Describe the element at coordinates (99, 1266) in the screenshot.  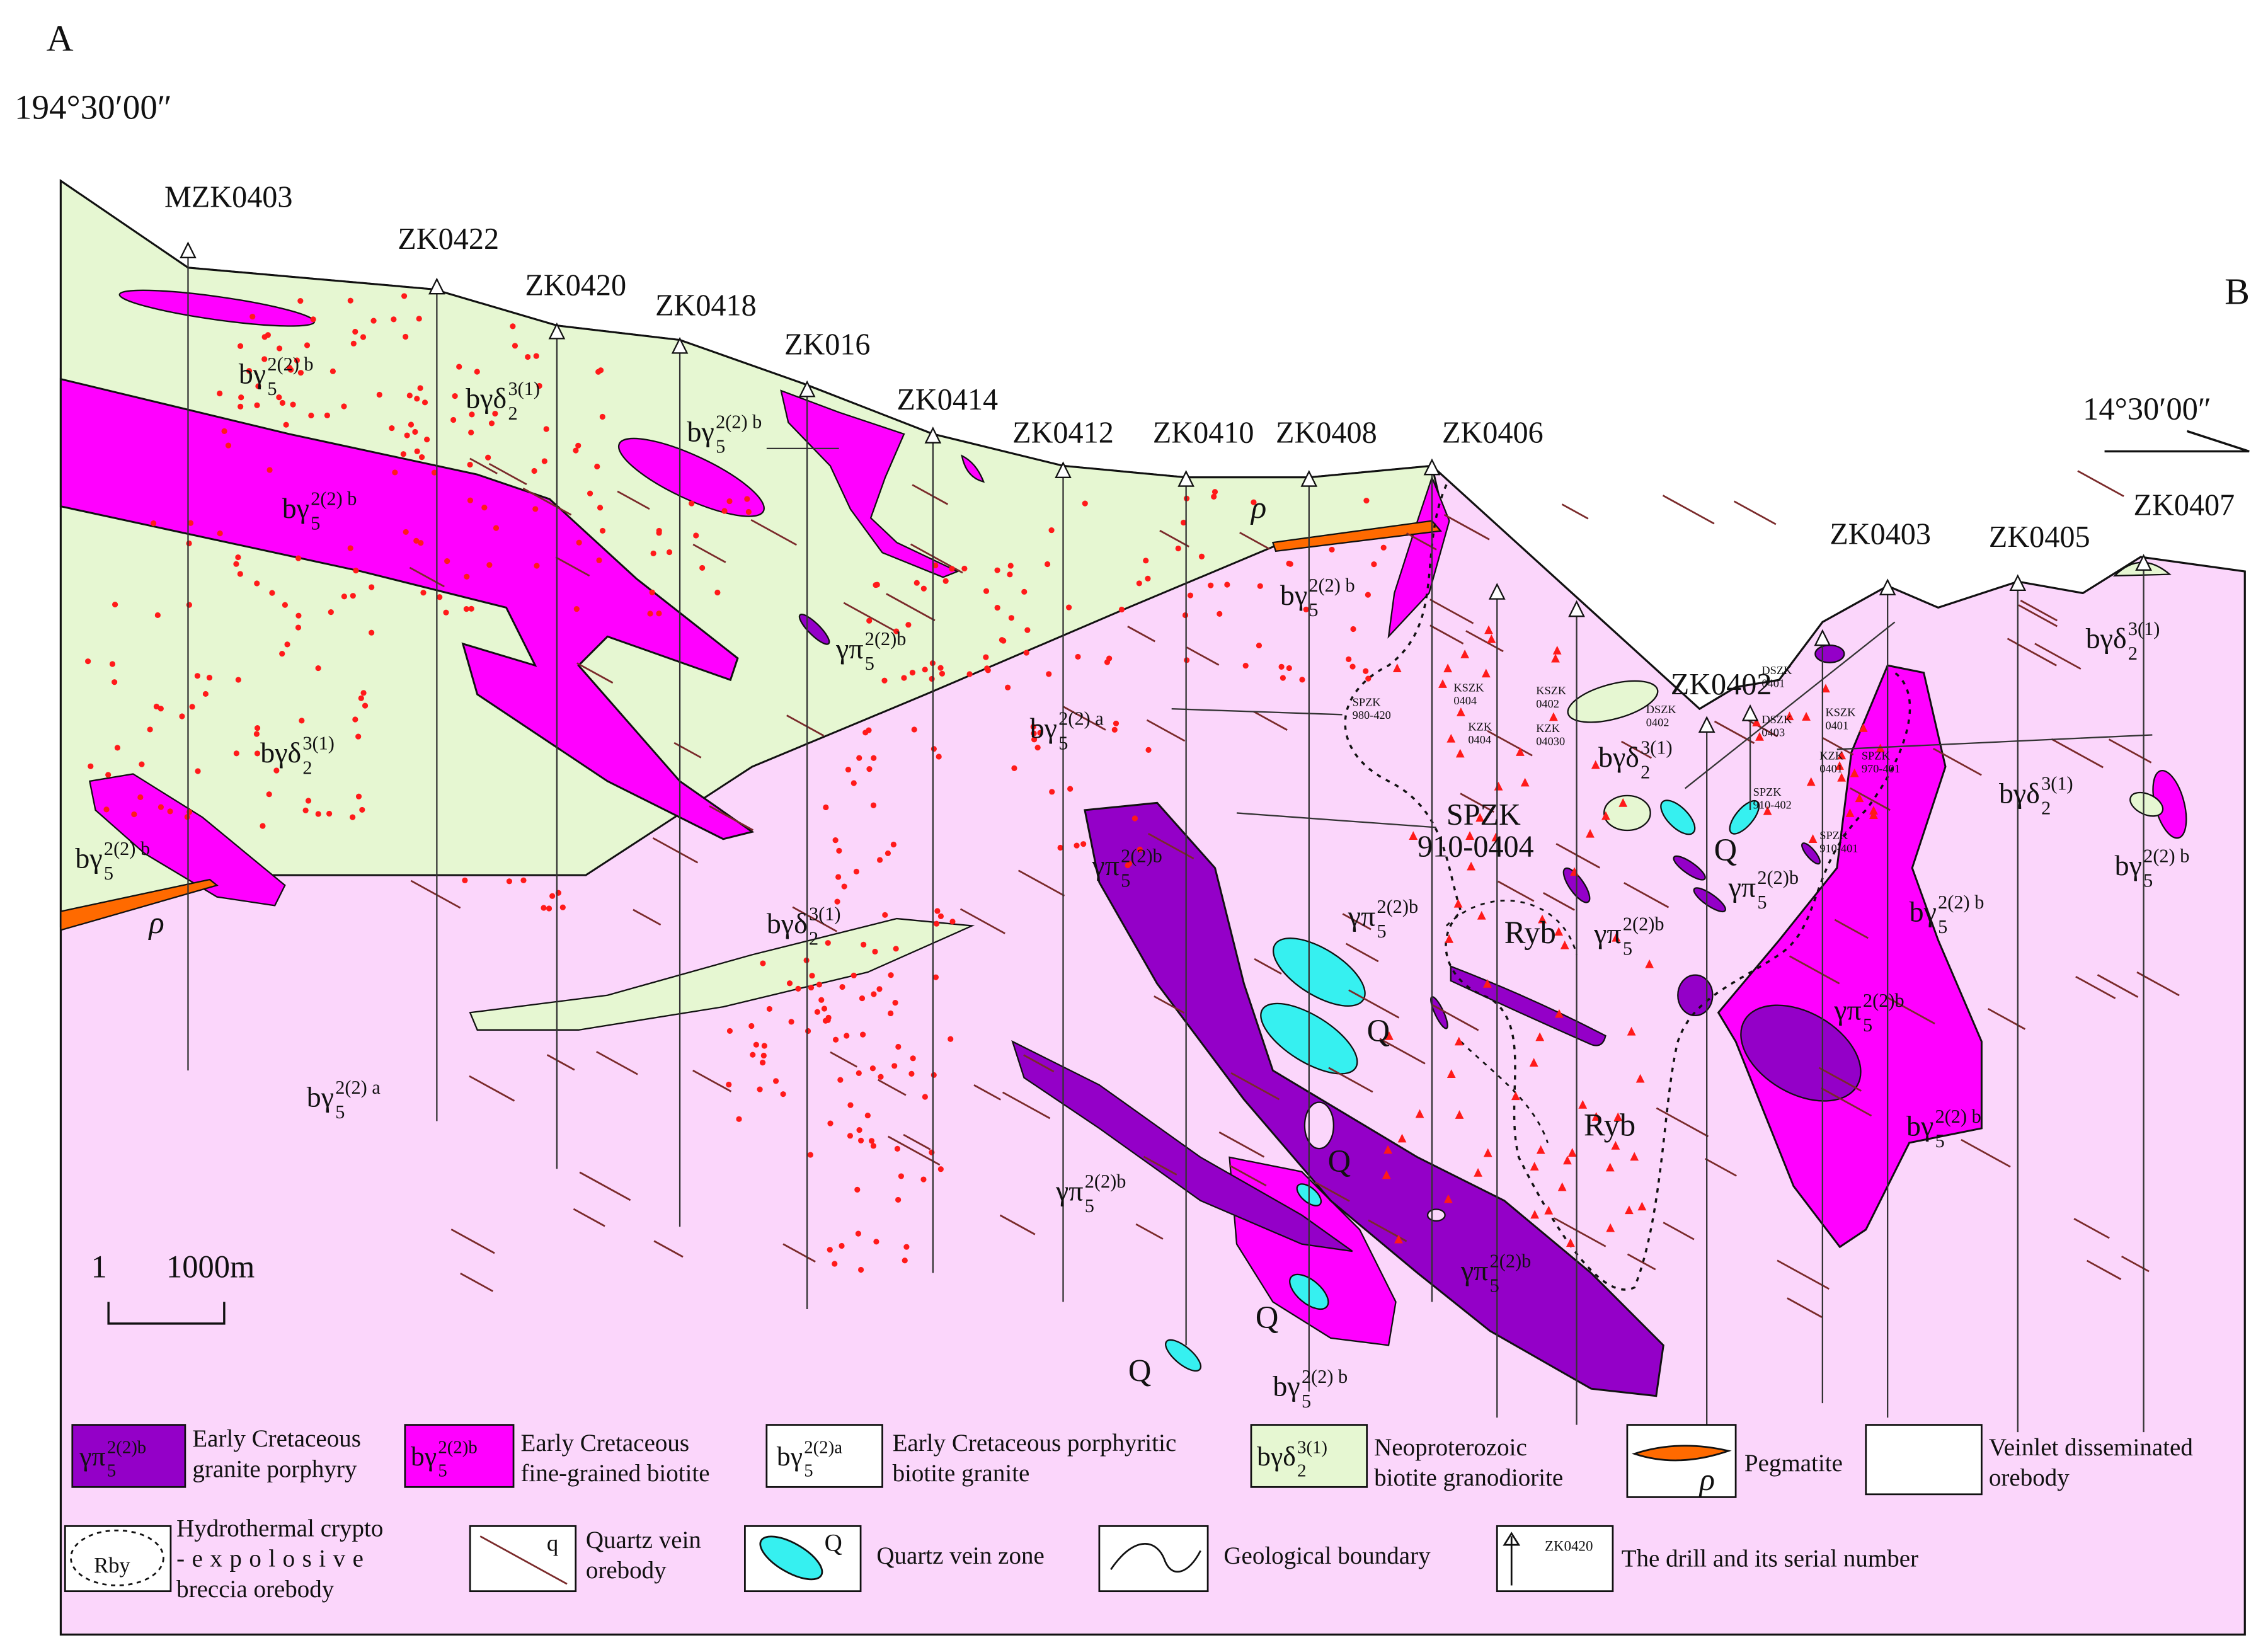
I see `scale-label: 1` at that location.